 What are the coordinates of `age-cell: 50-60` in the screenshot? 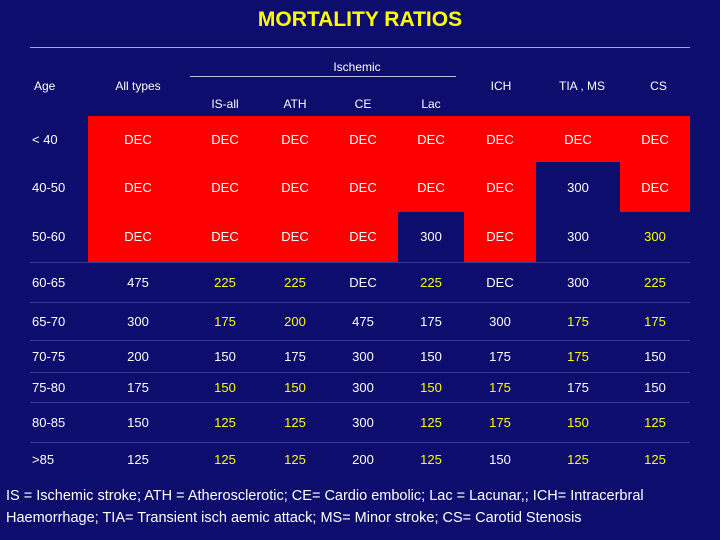 It's located at (59, 237).